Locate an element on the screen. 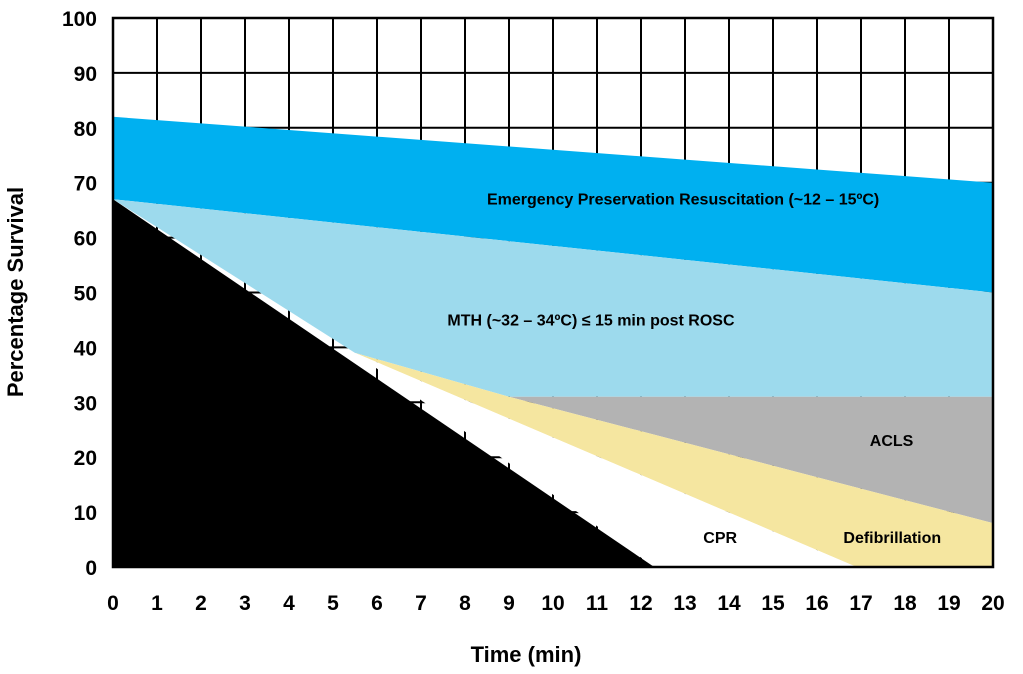 Image resolution: width=1023 pixels, height=674 pixels. y-tick-label-0: 0 is located at coordinates (91, 568).